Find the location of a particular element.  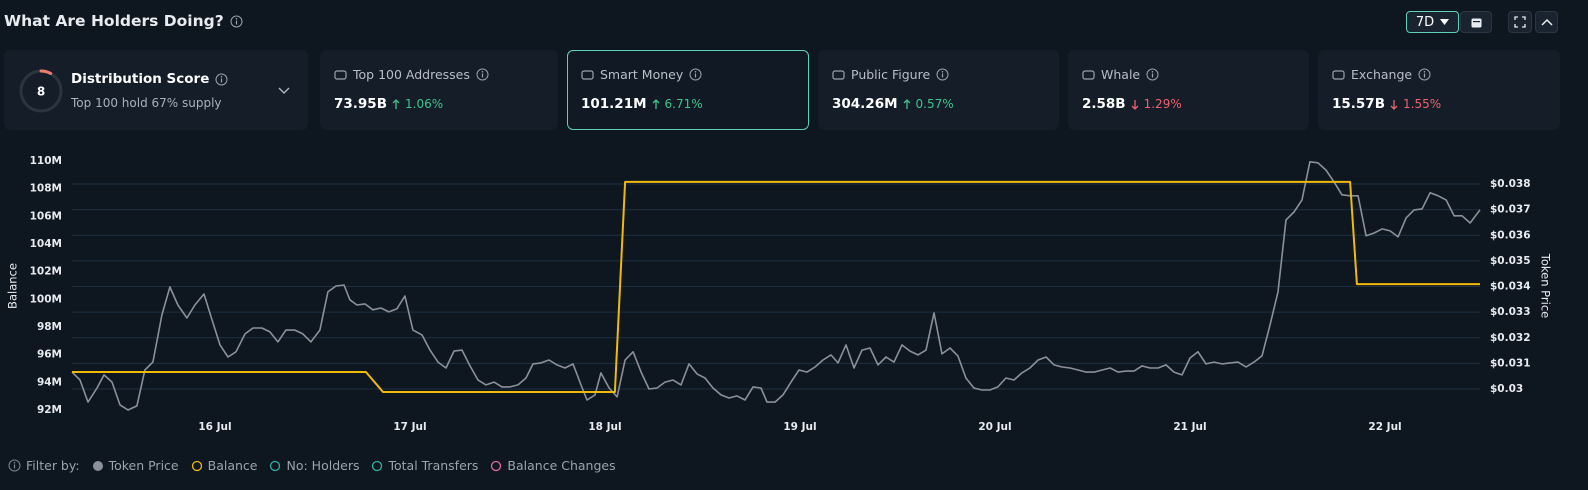

y2-tick-label: $0.03 is located at coordinates (1506, 389).